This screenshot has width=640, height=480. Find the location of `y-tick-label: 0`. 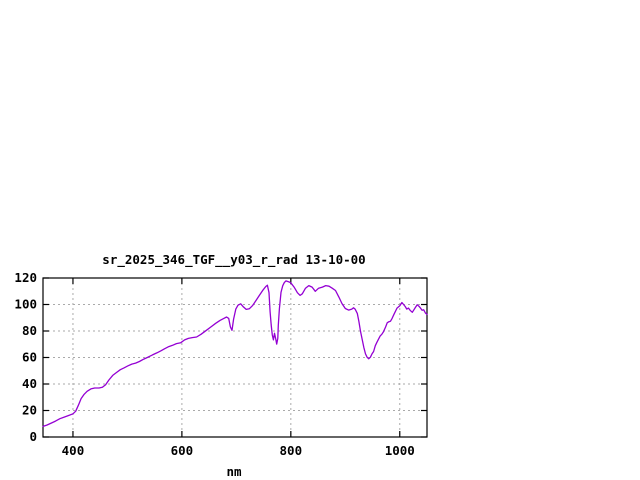

y-tick-label: 0 is located at coordinates (33, 436).